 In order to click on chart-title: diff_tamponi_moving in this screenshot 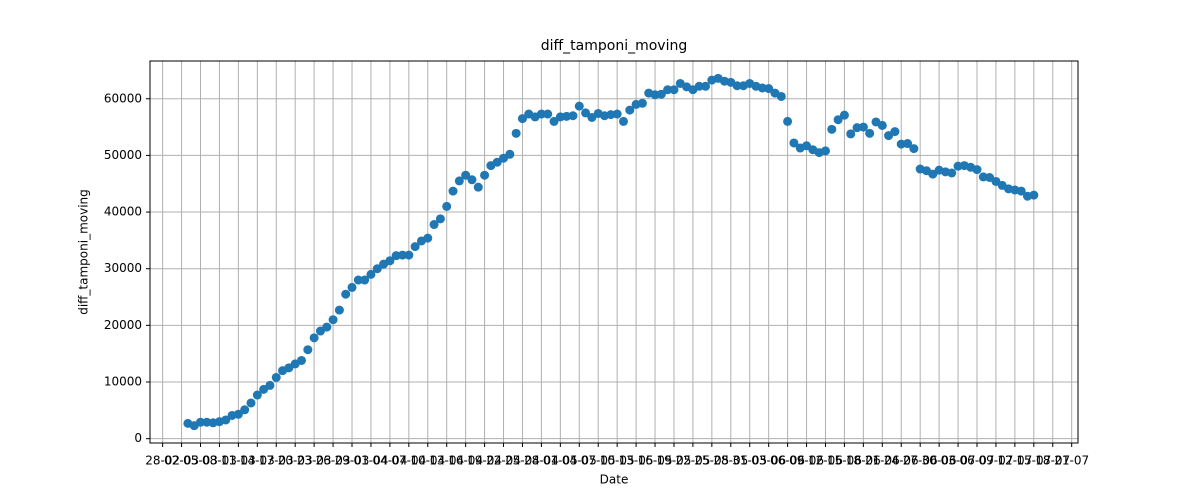, I will do `click(614, 46)`.